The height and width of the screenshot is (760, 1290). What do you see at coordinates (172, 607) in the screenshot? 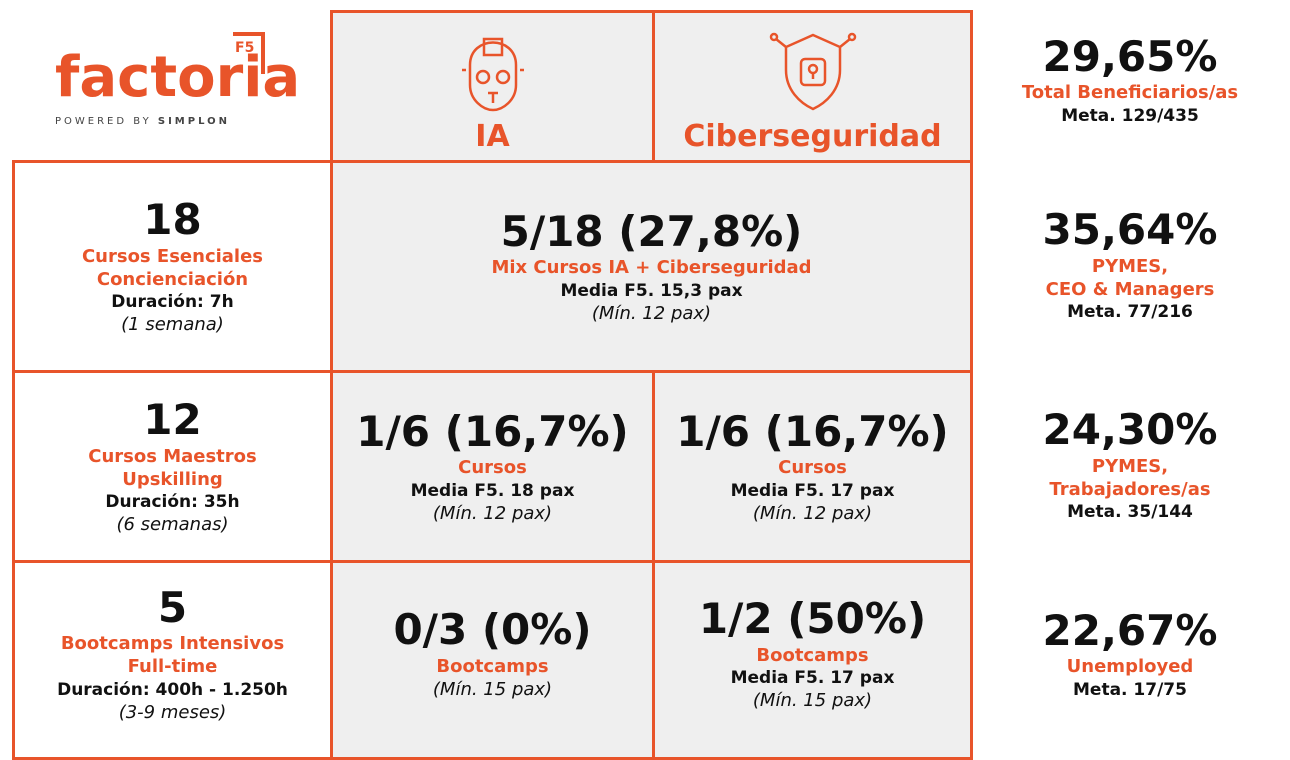
I see `row-count: 5` at bounding box center [172, 607].